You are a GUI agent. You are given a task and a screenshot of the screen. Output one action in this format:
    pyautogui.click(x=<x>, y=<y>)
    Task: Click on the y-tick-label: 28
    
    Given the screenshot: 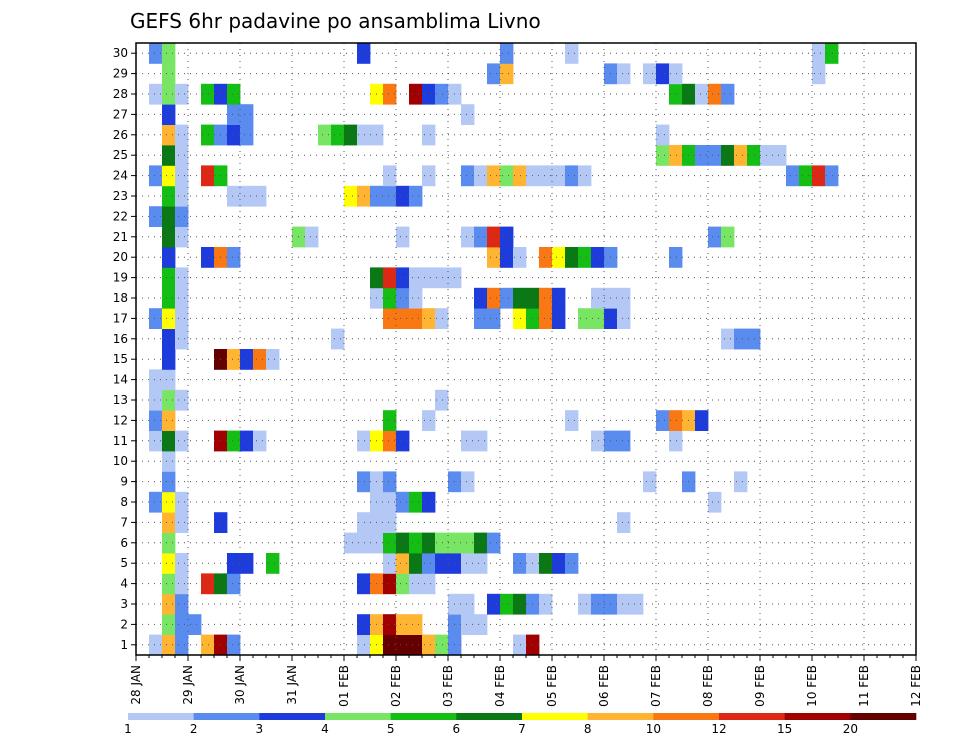 What is the action you would take?
    pyautogui.click(x=120, y=94)
    